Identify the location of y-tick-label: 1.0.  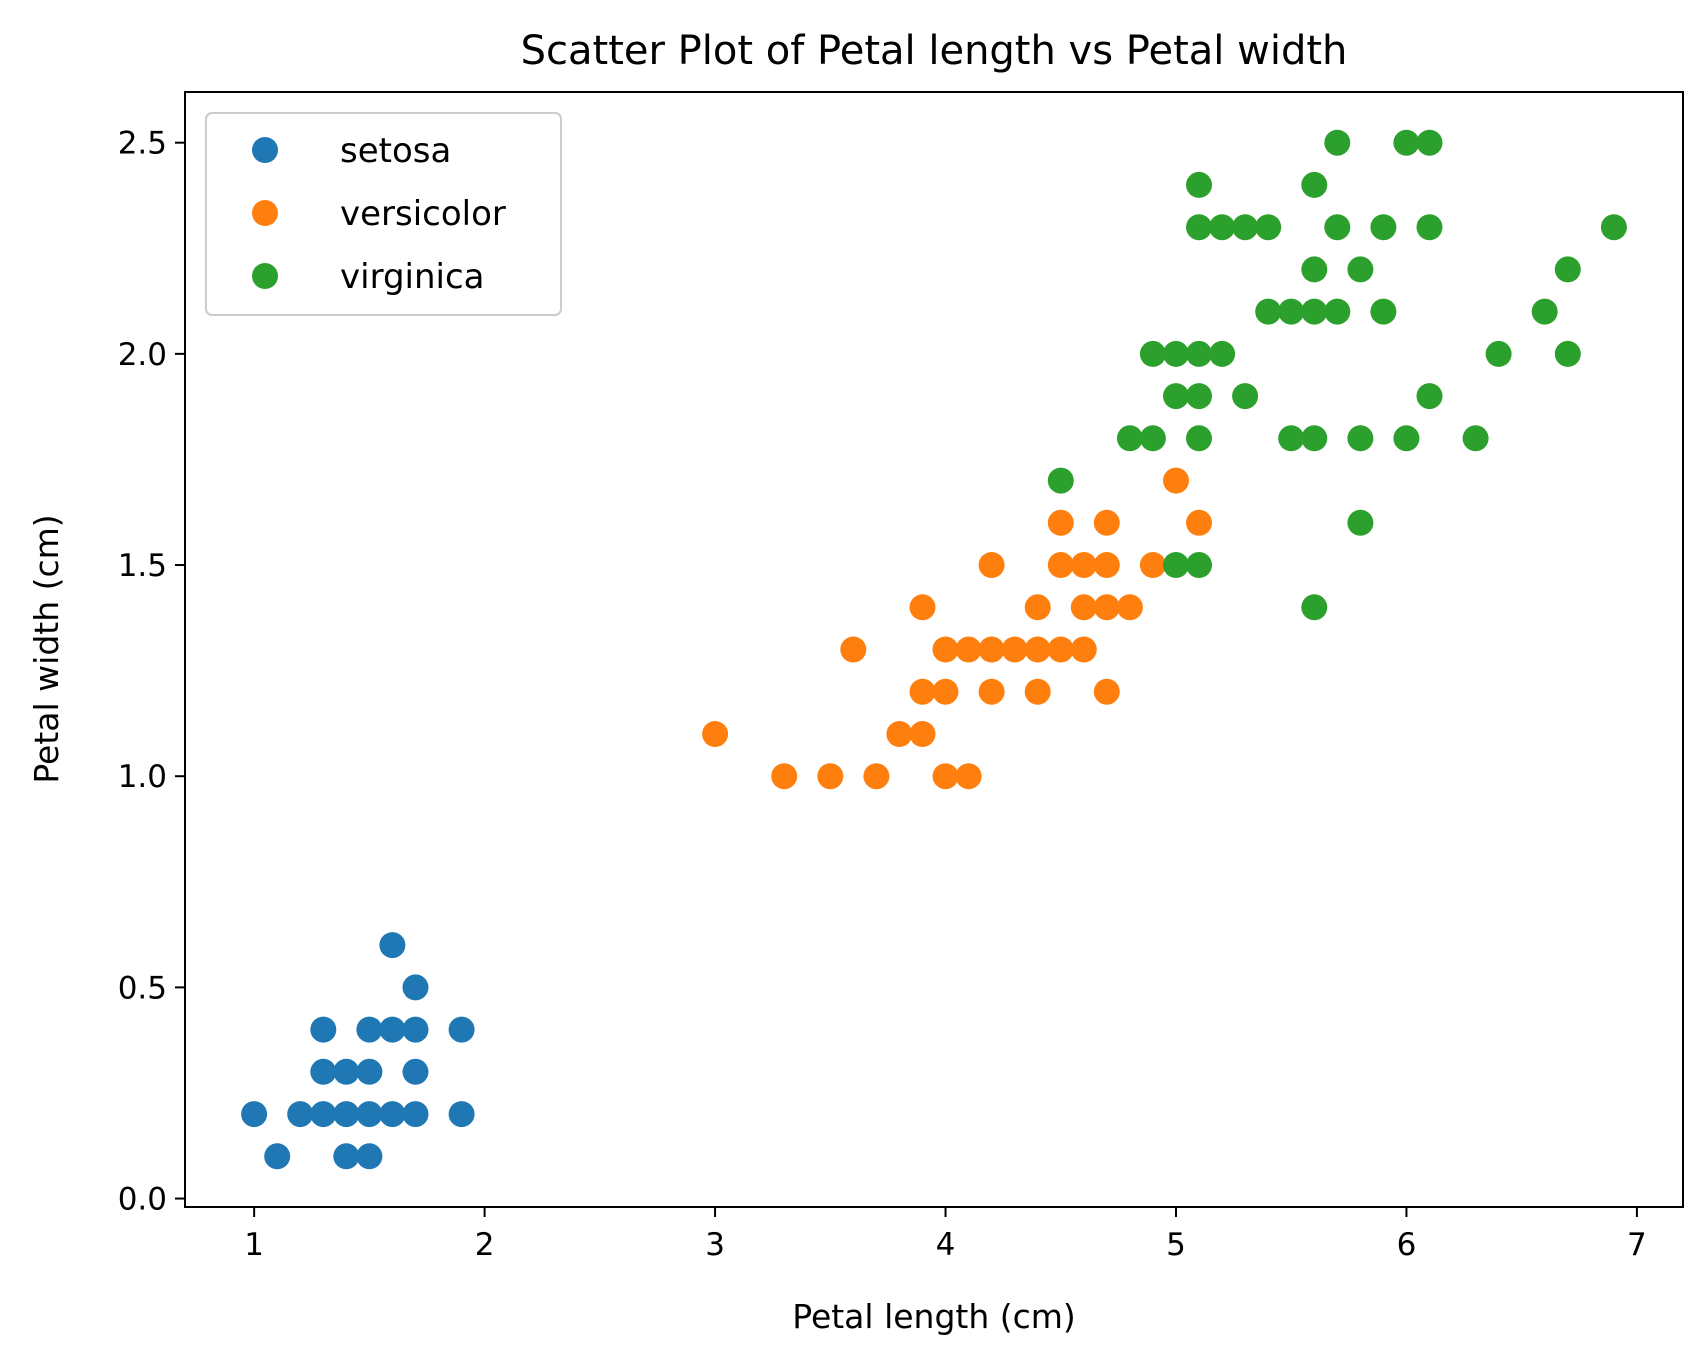
(142, 777).